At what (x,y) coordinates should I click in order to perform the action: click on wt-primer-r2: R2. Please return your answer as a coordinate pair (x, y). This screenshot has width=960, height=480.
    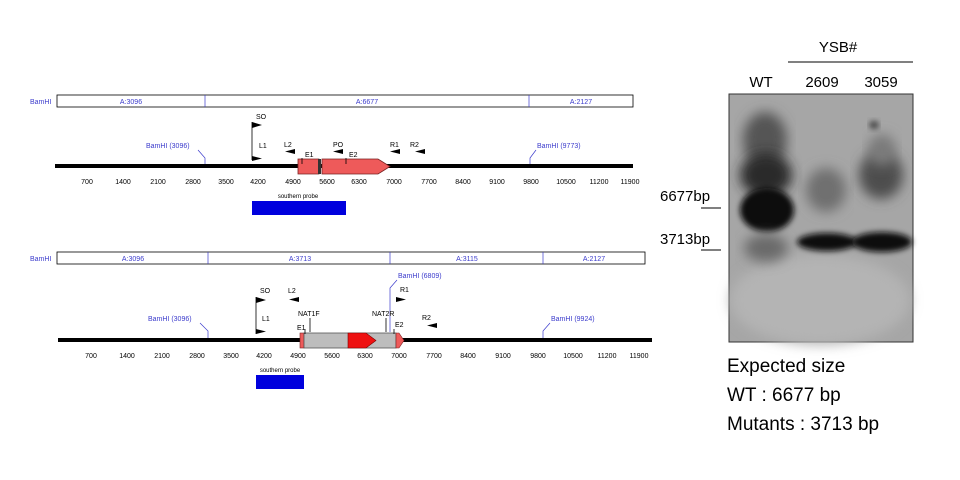
    Looking at the image, I should click on (417, 148).